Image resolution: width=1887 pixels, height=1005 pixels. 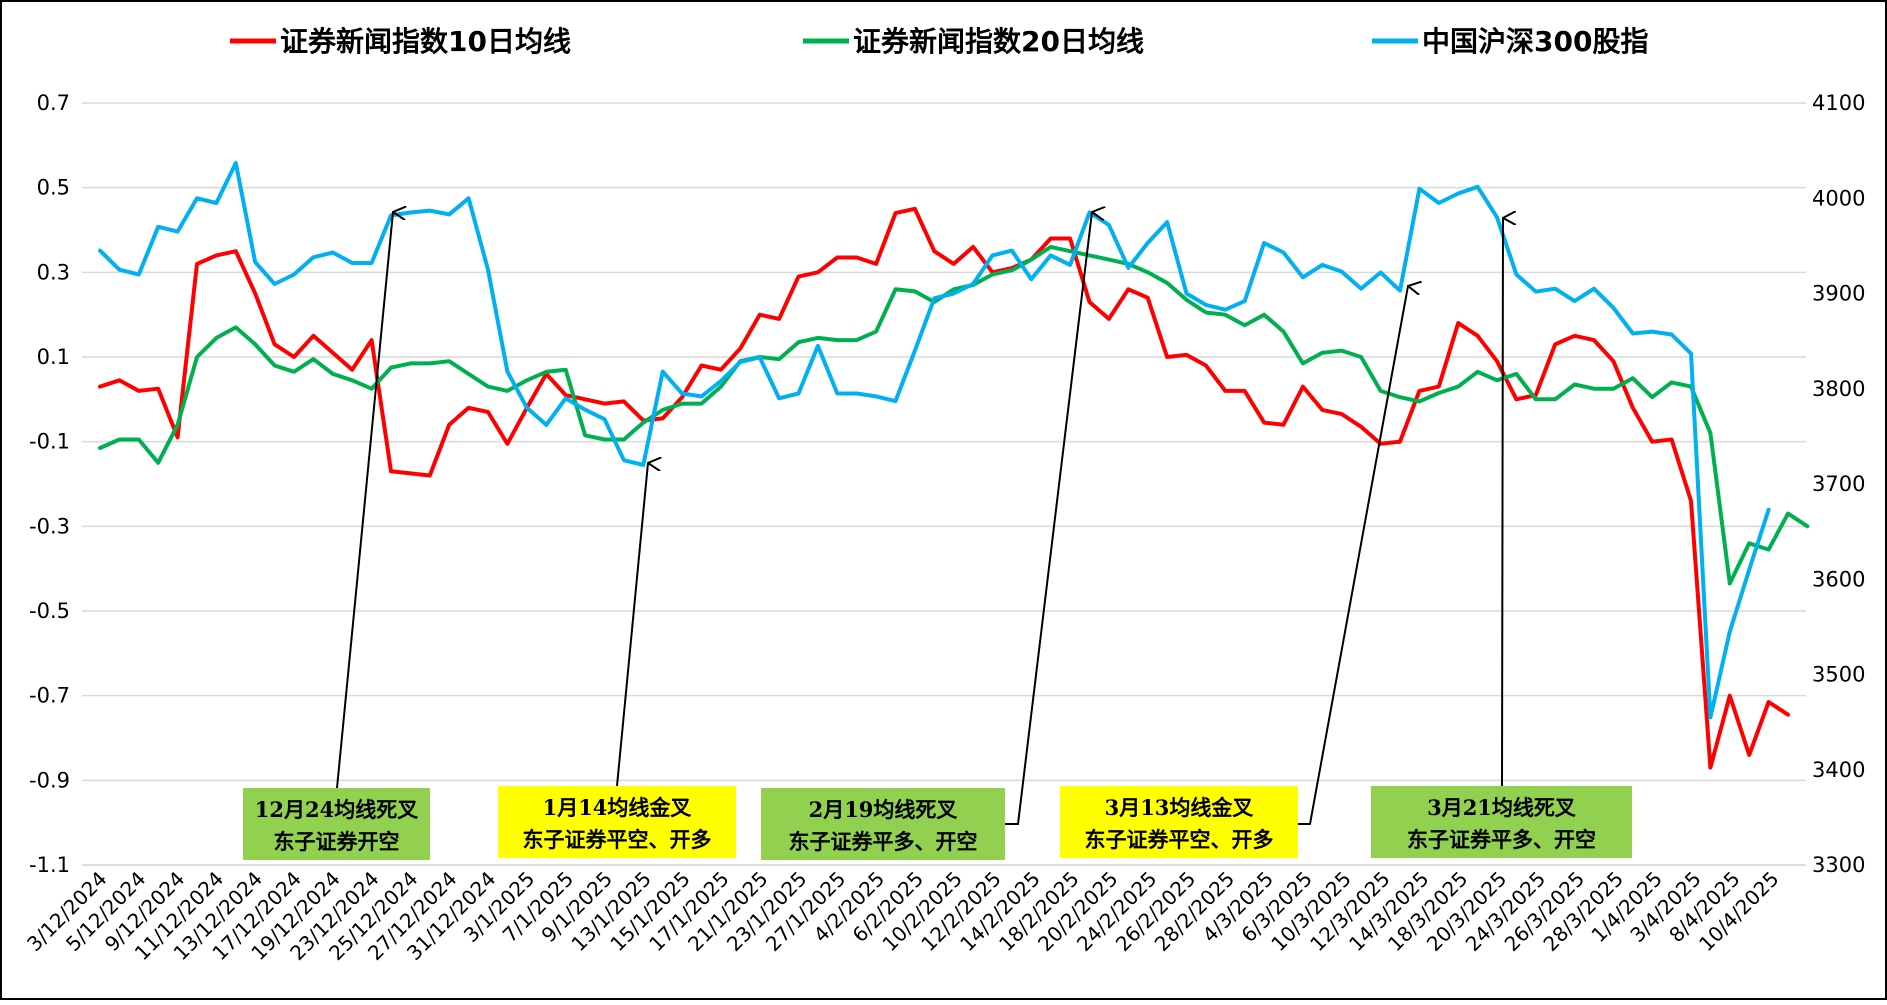 What do you see at coordinates (1838, 198) in the screenshot?
I see `y2-tick-label: 4000` at bounding box center [1838, 198].